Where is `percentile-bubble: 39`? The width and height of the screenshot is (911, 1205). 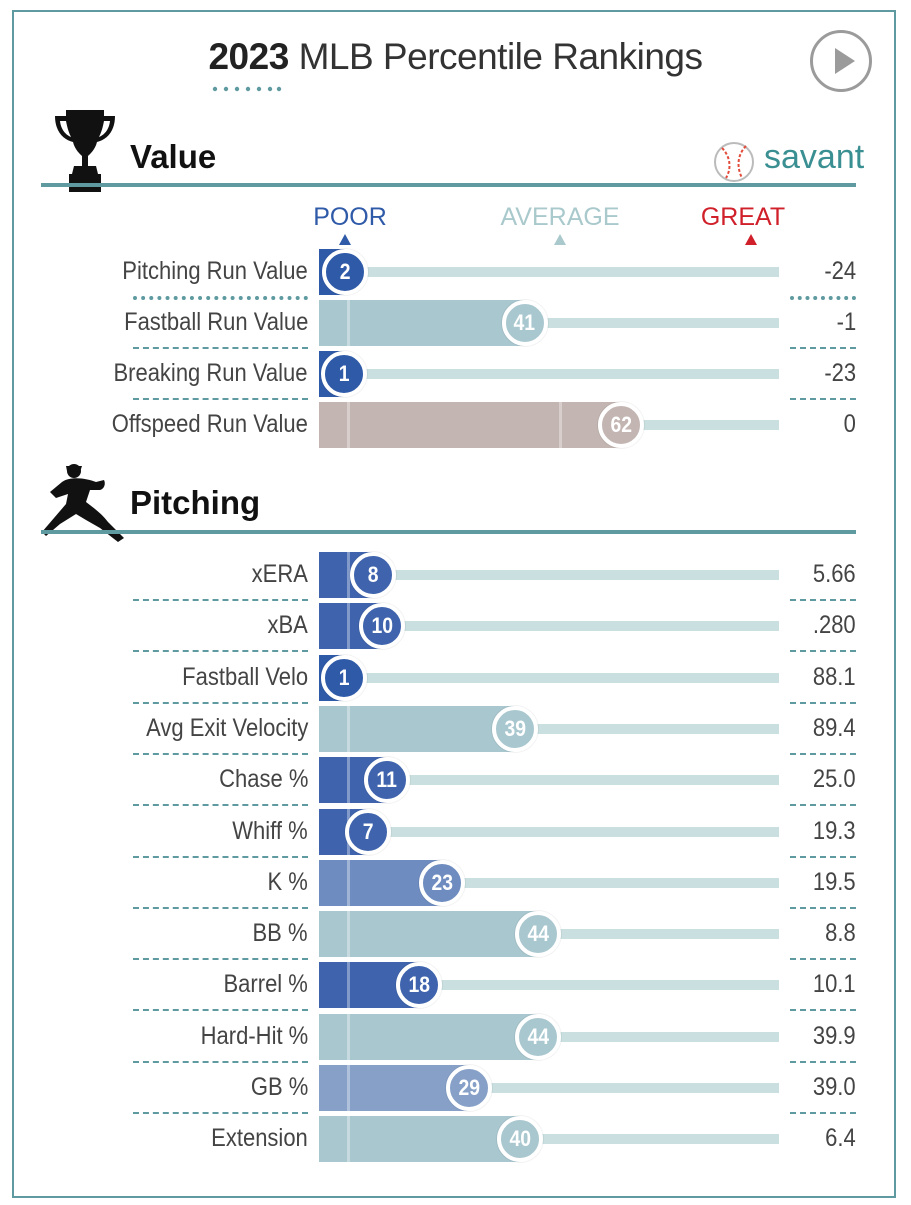
percentile-bubble: 39 is located at coordinates (515, 728).